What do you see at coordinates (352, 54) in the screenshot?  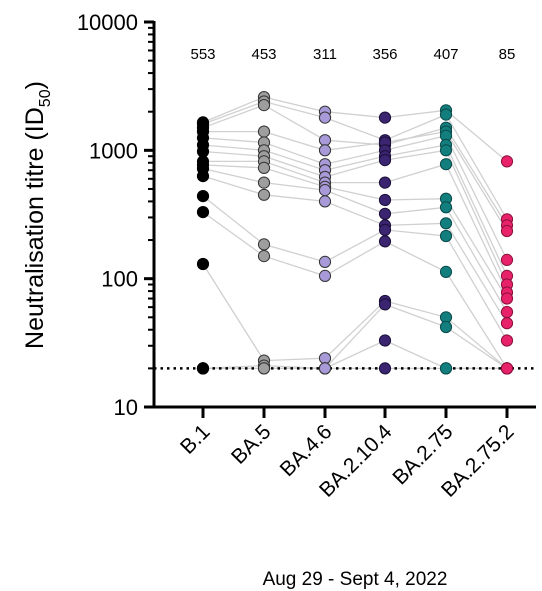 I see `geometric-mean-labels: 553 453 311 356 407 85` at bounding box center [352, 54].